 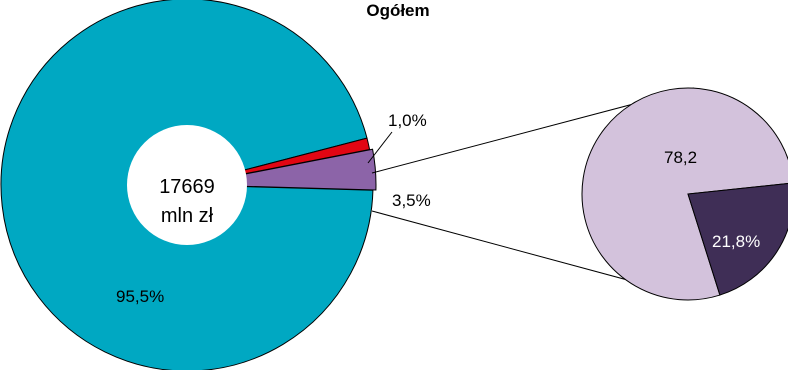 What do you see at coordinates (187, 216) in the screenshot?
I see `center-total-unit: mln zł` at bounding box center [187, 216].